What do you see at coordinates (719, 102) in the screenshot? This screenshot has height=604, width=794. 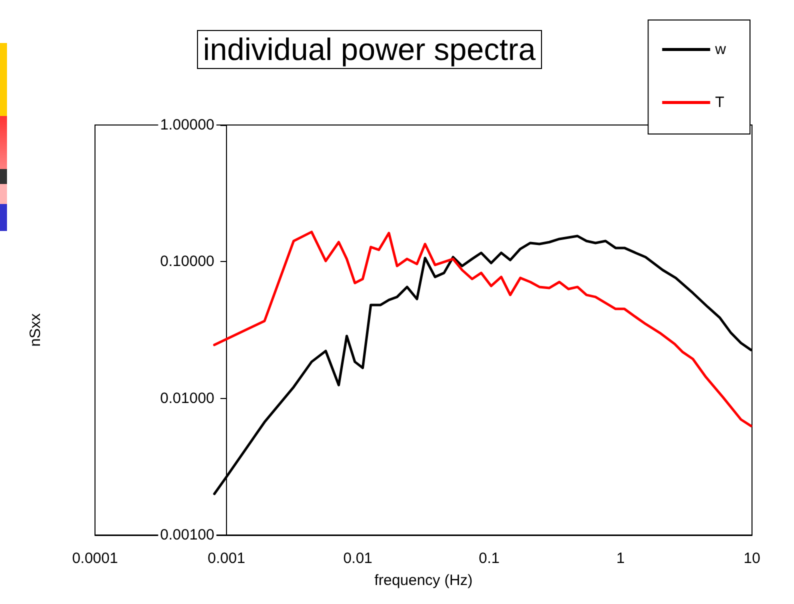 I see `legend-label: T` at bounding box center [719, 102].